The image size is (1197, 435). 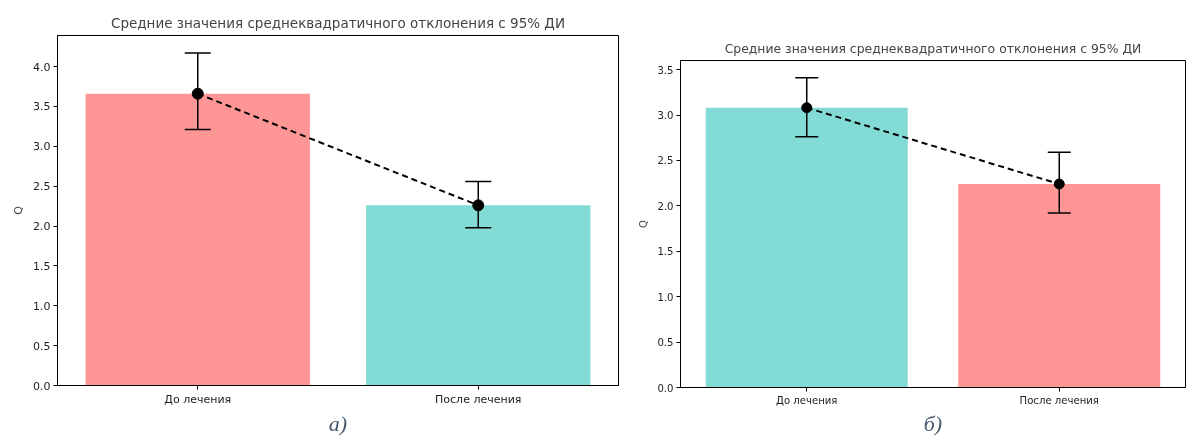 What do you see at coordinates (338, 422) in the screenshot?
I see `text: а)` at bounding box center [338, 422].